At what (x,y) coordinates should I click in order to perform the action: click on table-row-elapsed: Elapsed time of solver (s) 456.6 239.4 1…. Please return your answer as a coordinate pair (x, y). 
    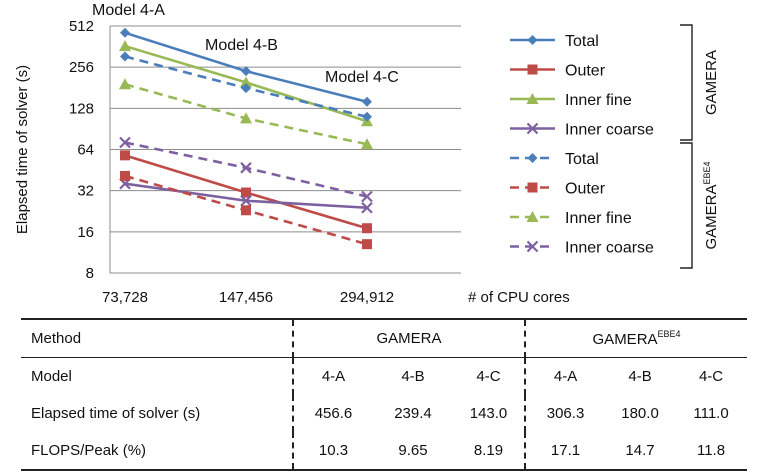
    Looking at the image, I should click on (384, 413).